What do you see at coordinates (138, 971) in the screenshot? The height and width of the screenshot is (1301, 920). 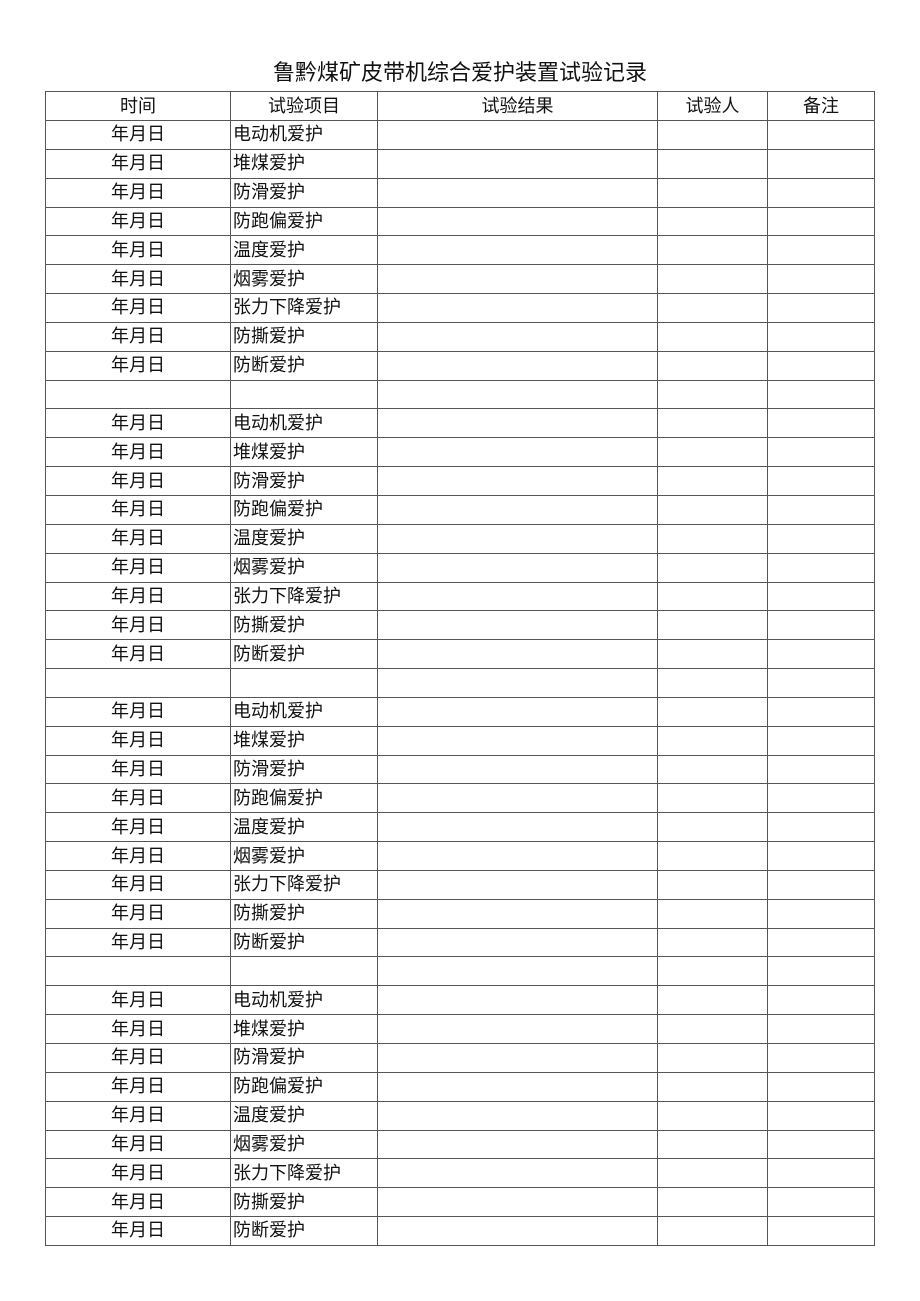 I see `time-cell` at bounding box center [138, 971].